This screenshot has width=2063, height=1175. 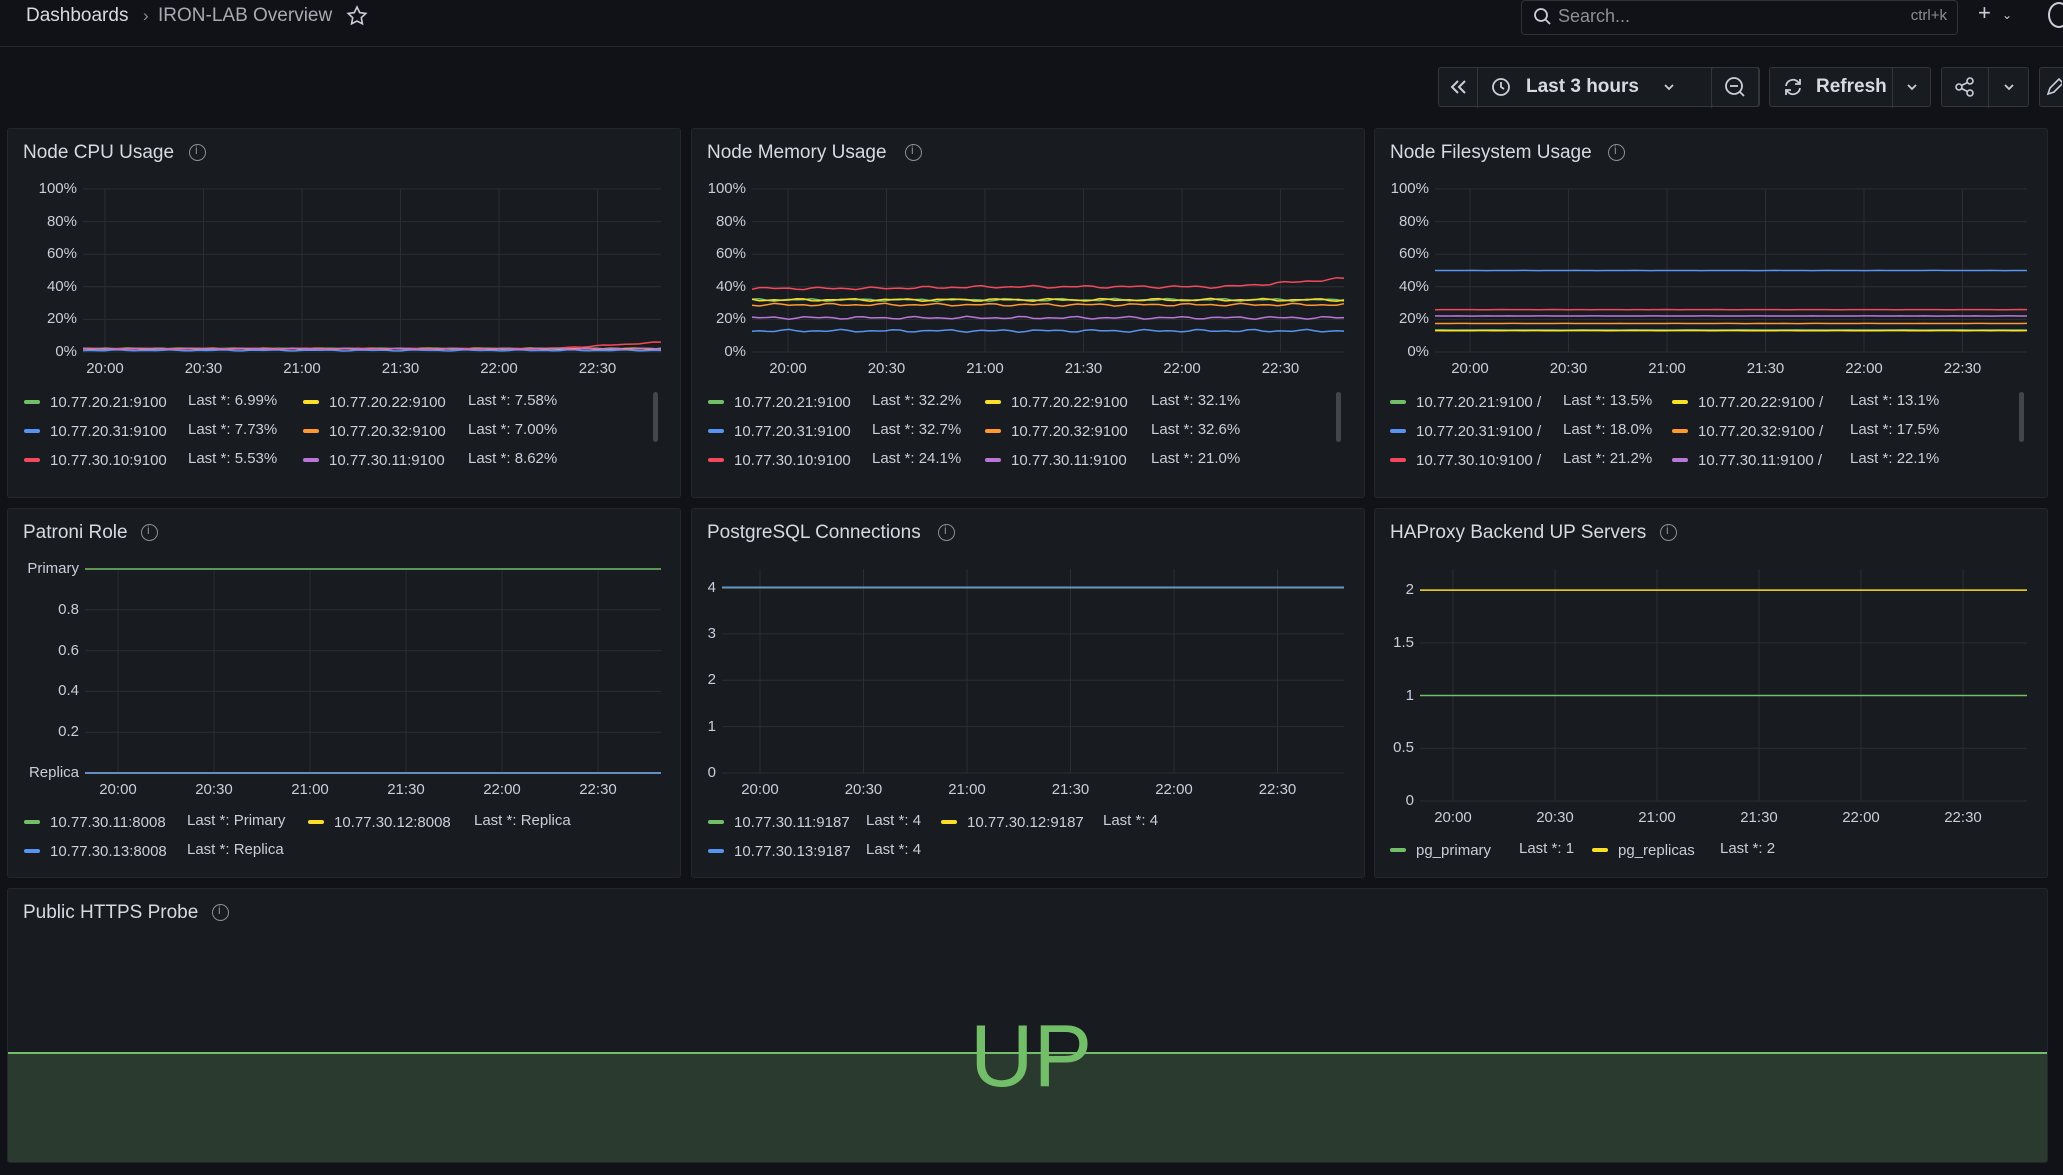 I want to click on panel-title: Node Memory Usage, so click(x=797, y=152).